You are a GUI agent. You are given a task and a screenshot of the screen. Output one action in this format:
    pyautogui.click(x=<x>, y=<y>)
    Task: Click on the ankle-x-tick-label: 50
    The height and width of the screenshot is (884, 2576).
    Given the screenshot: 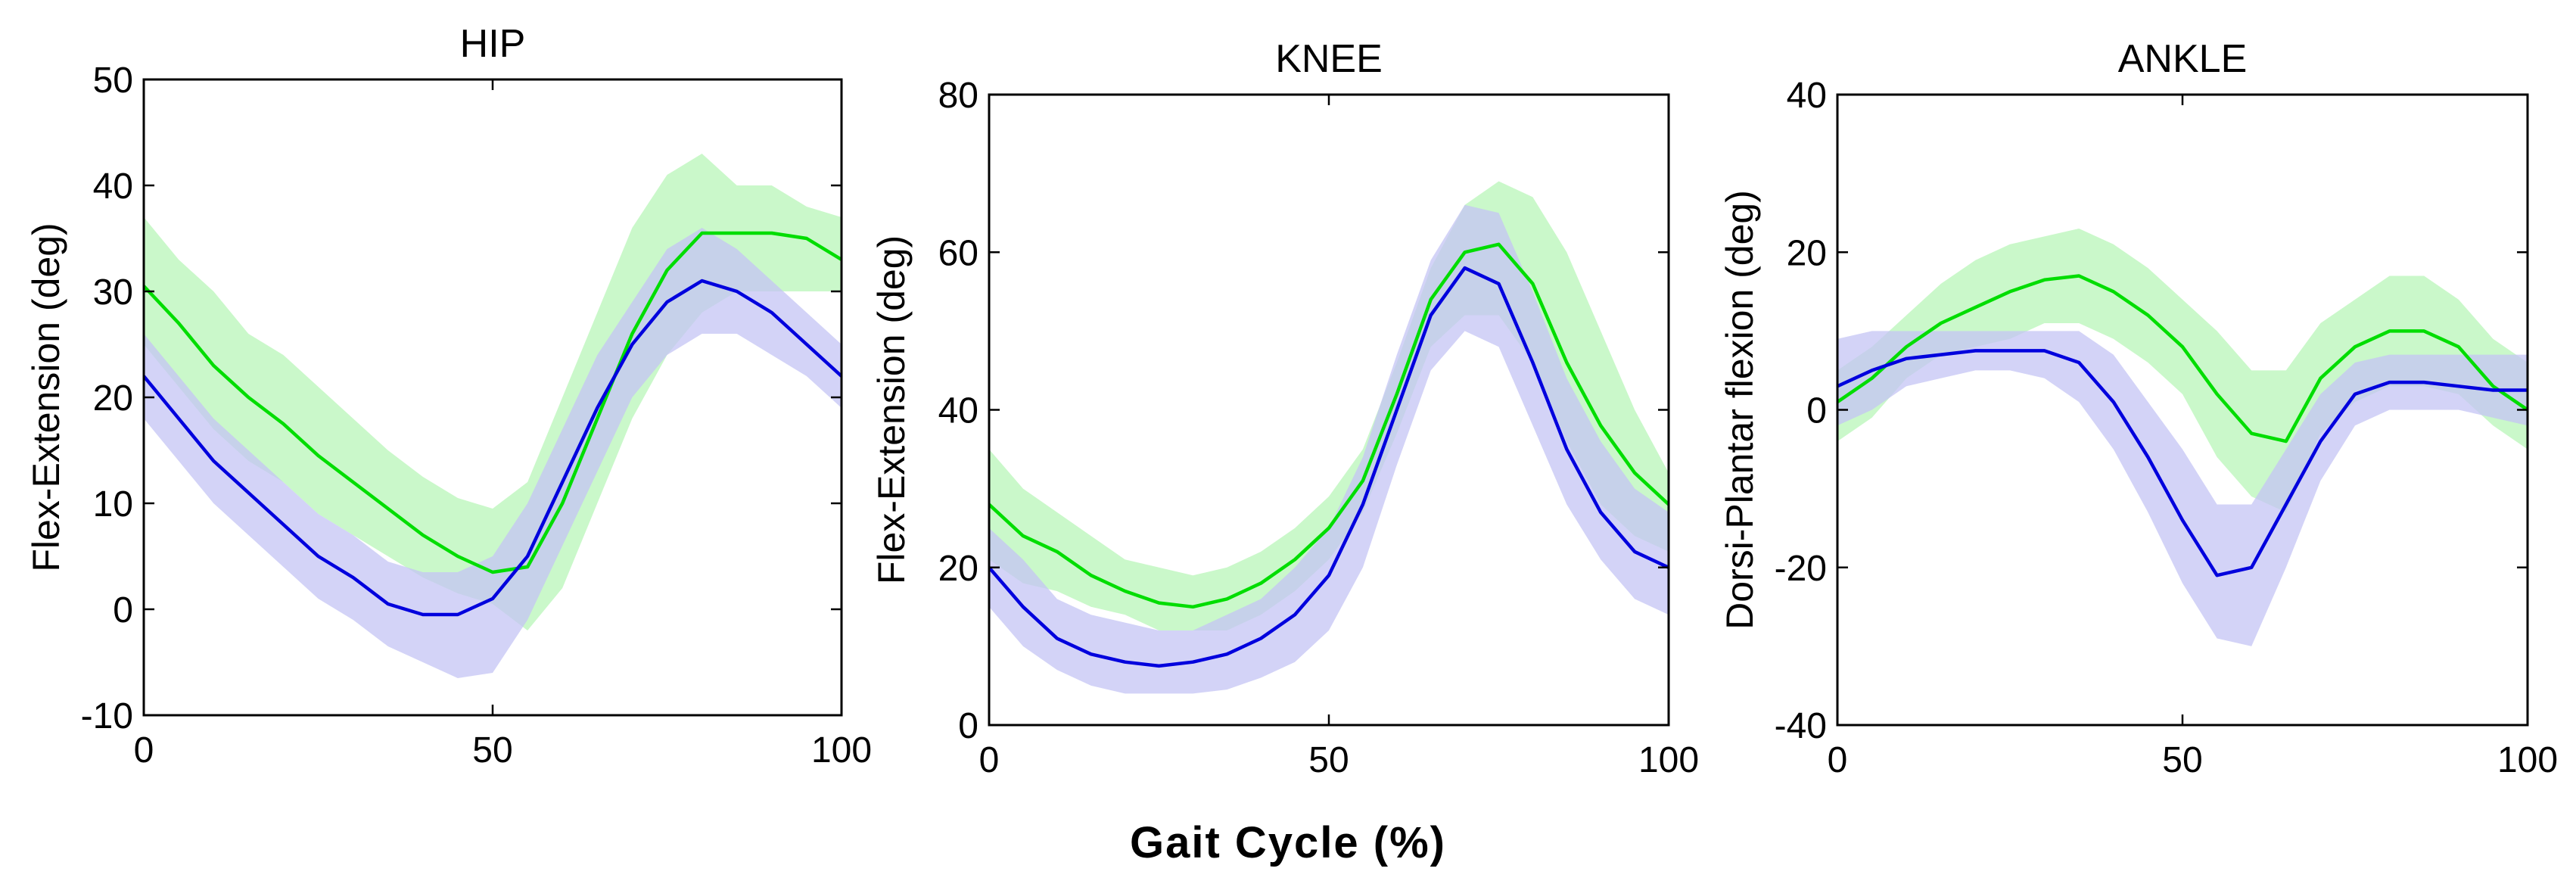 What is the action you would take?
    pyautogui.click(x=2182, y=760)
    